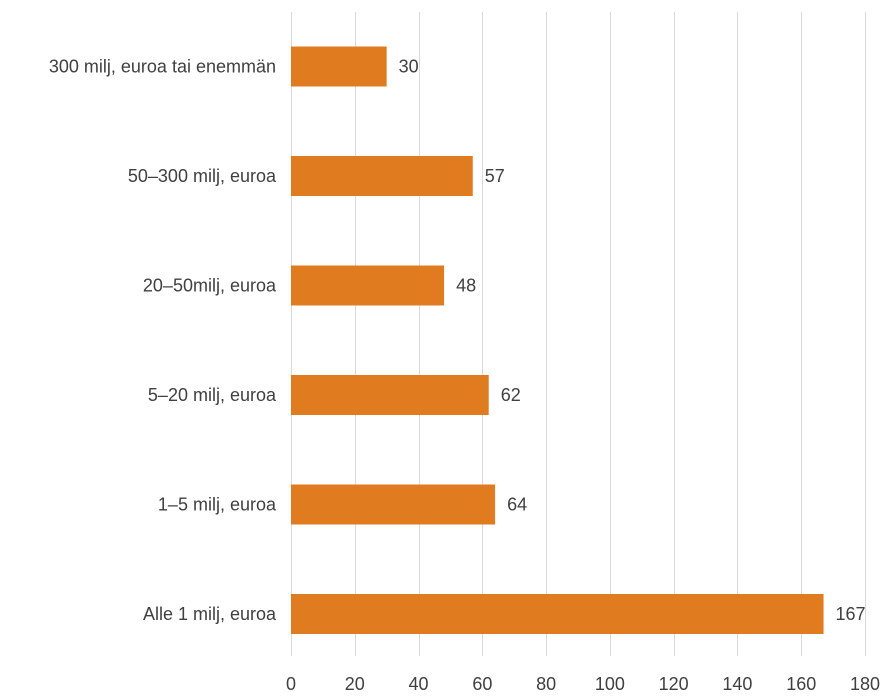  I want to click on x-tick-label-60: 60, so click(482, 684).